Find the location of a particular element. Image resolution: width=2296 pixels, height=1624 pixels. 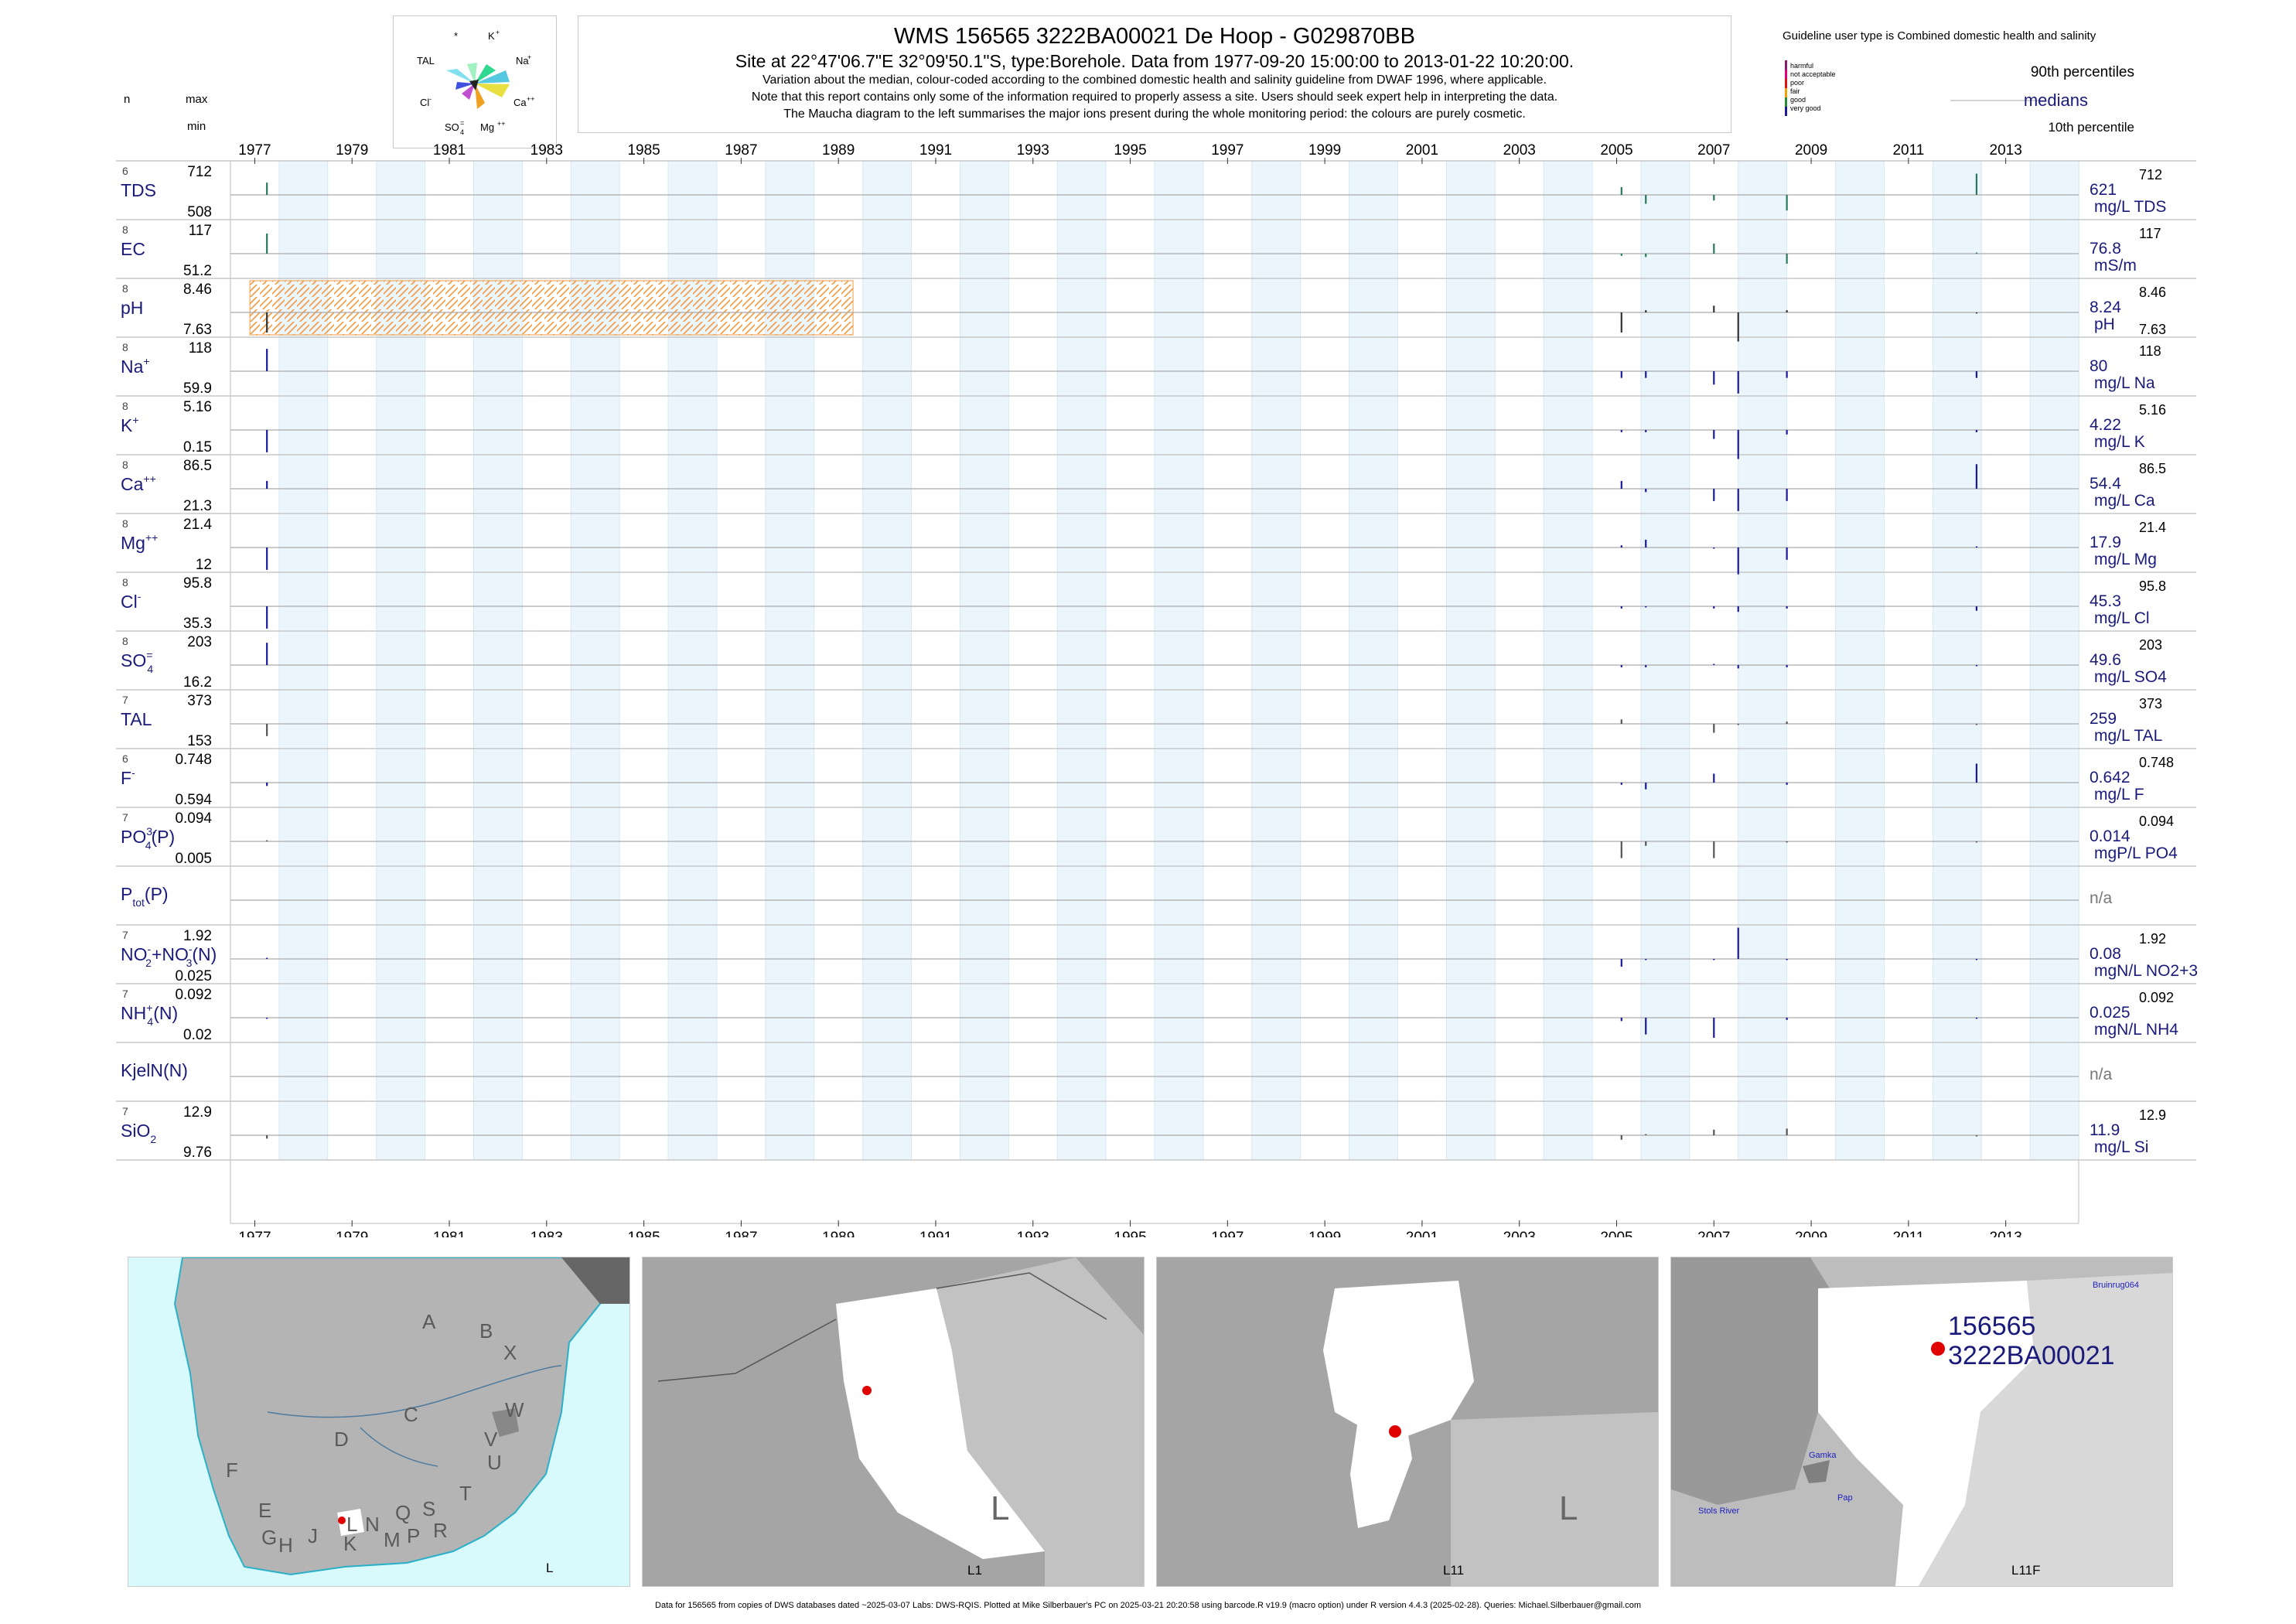

legend-item: fair is located at coordinates (1795, 91).